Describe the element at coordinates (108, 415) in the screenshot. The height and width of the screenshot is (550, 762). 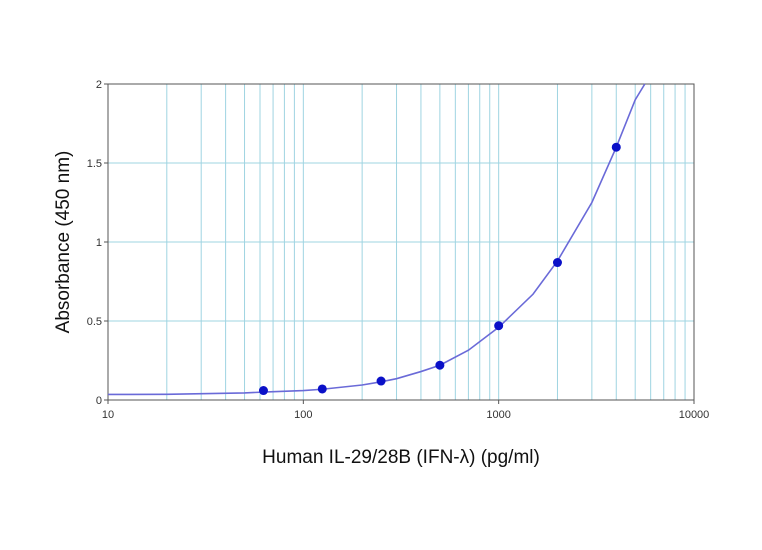
I see `x-tick-label: 10` at that location.